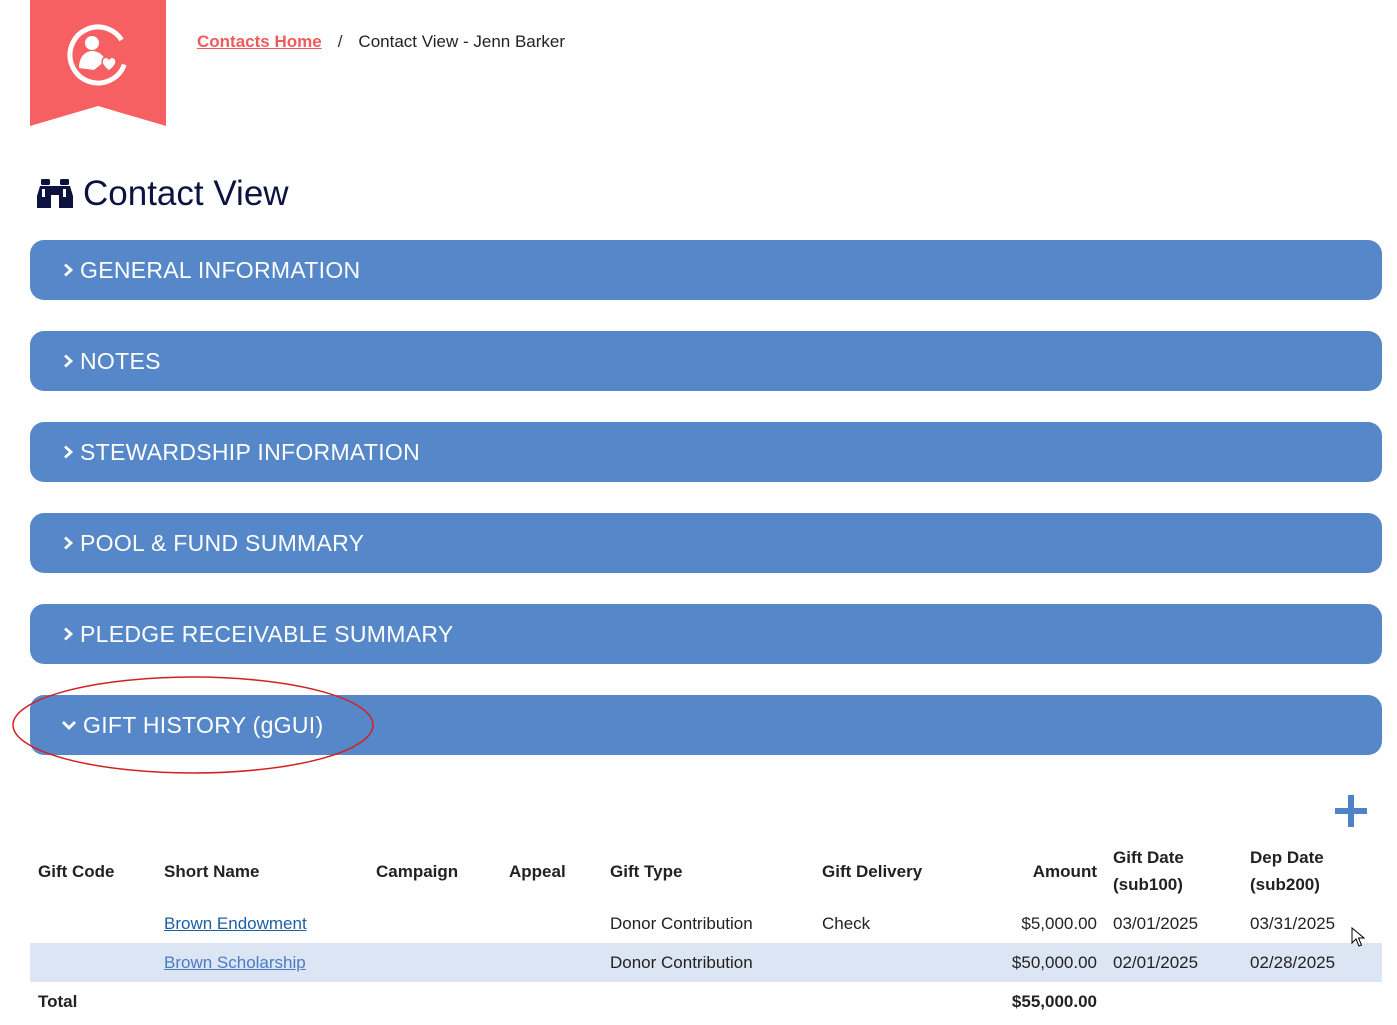  What do you see at coordinates (1287, 857) in the screenshot?
I see `col-dep-date-line1: Dep Date` at bounding box center [1287, 857].